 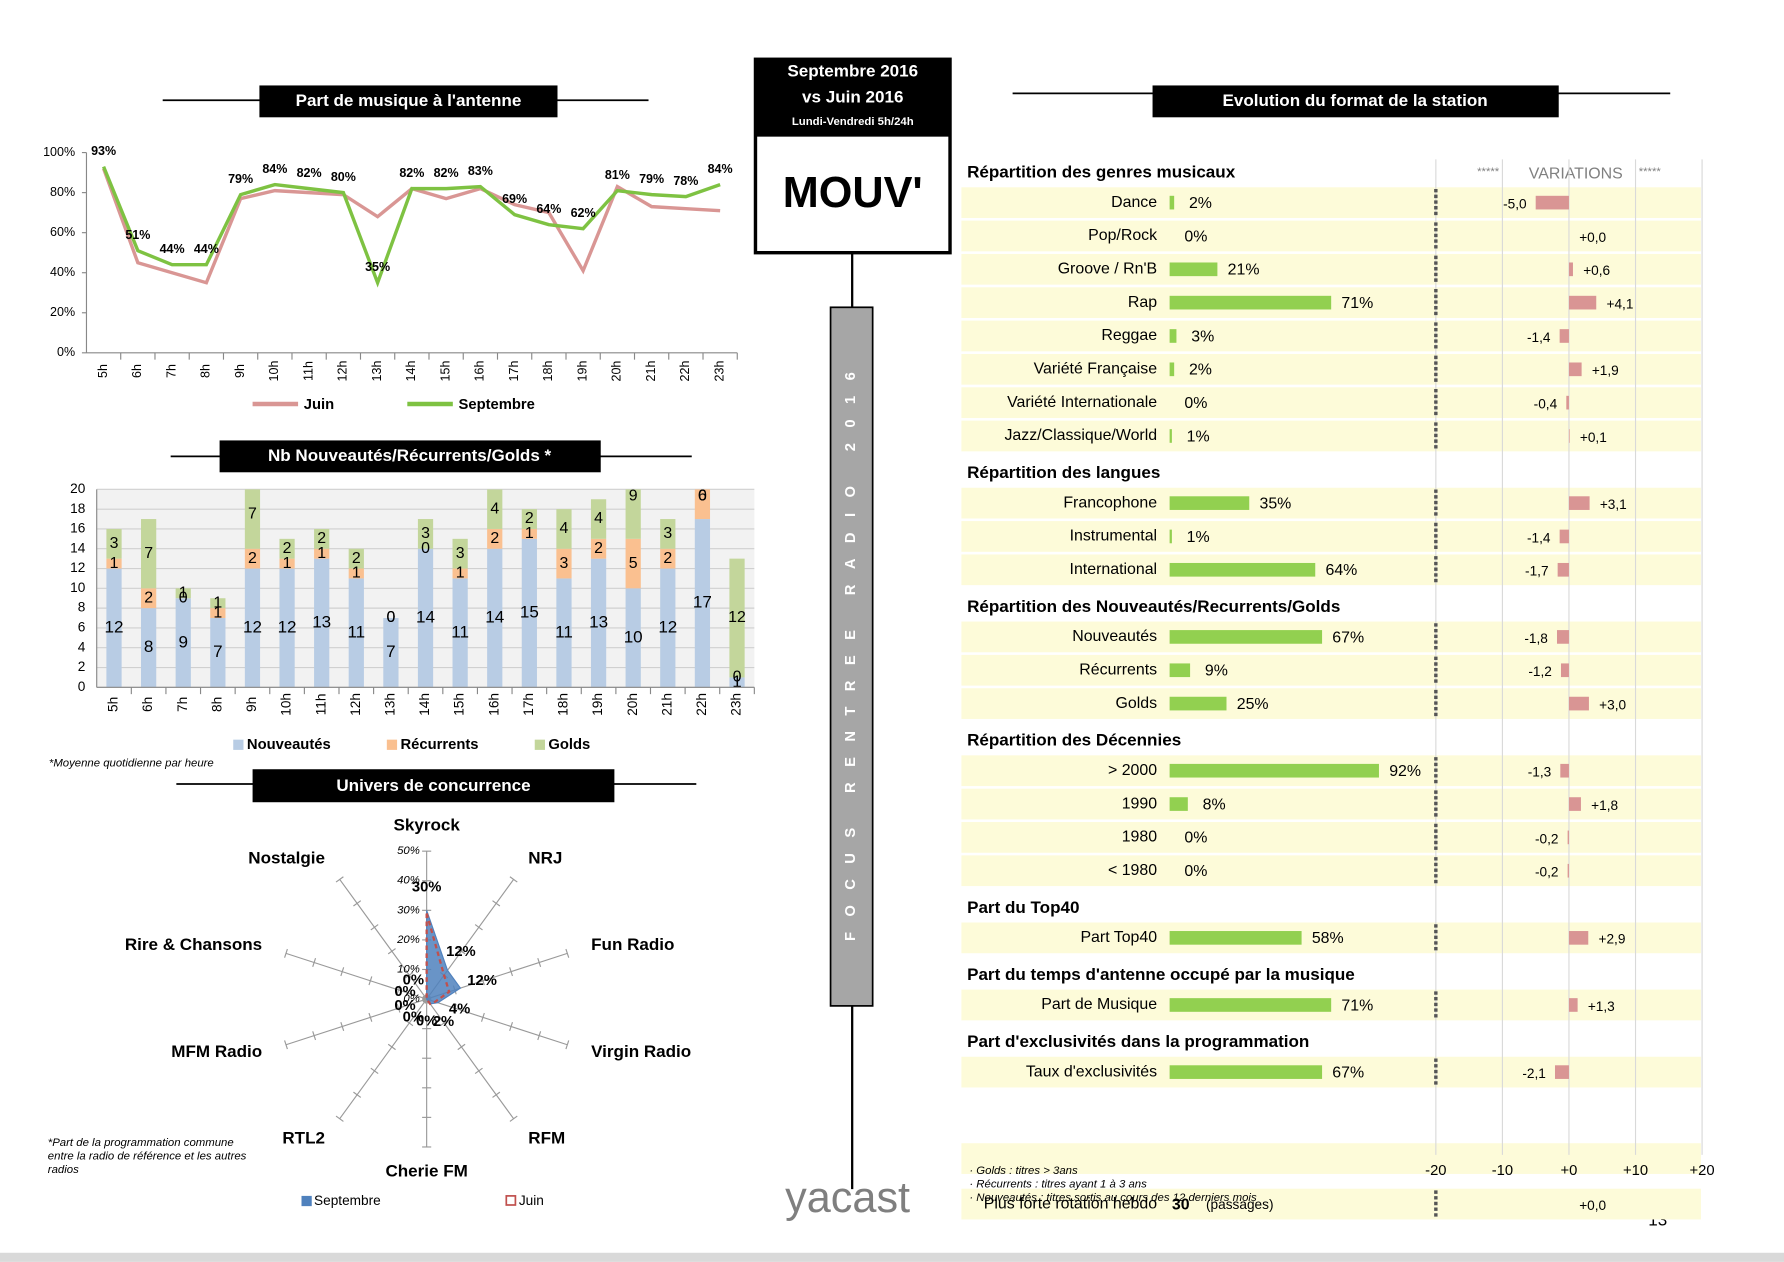 What do you see at coordinates (1096, 369) in the screenshot?
I see `row-label: Variété Française` at bounding box center [1096, 369].